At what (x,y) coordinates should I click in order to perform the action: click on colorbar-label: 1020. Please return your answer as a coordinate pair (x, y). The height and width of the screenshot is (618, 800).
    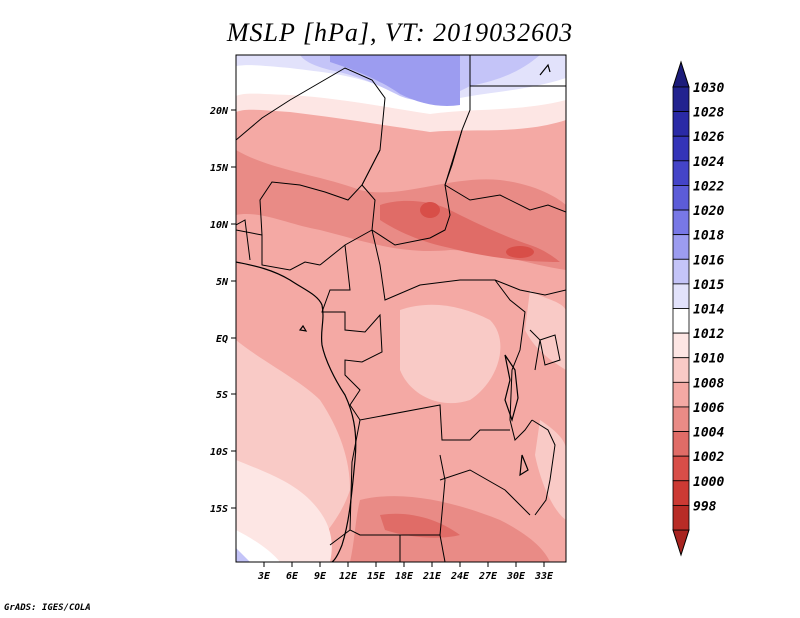
    Looking at the image, I should click on (708, 211).